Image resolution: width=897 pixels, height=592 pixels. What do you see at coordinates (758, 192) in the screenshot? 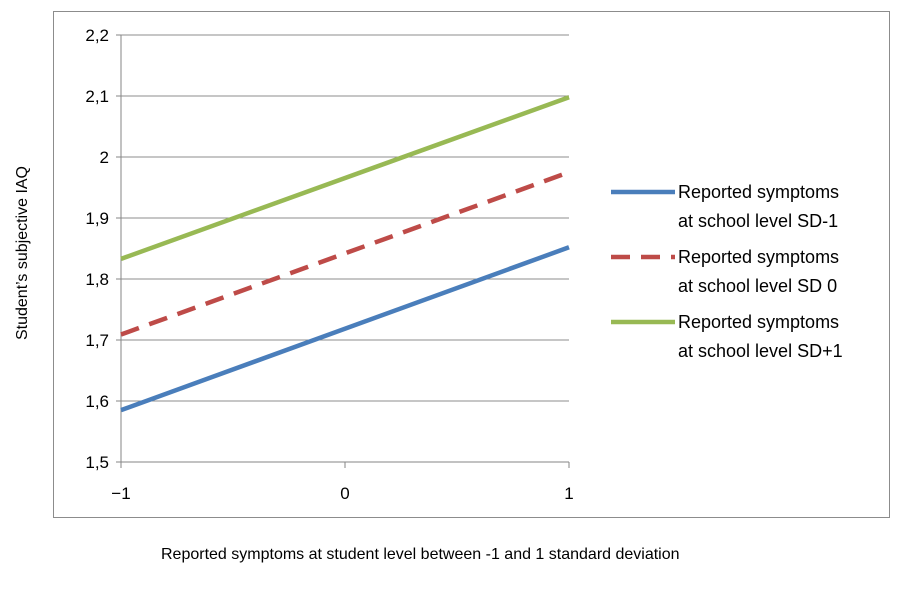
I see `legend-label-1: Reported symptoms` at bounding box center [758, 192].